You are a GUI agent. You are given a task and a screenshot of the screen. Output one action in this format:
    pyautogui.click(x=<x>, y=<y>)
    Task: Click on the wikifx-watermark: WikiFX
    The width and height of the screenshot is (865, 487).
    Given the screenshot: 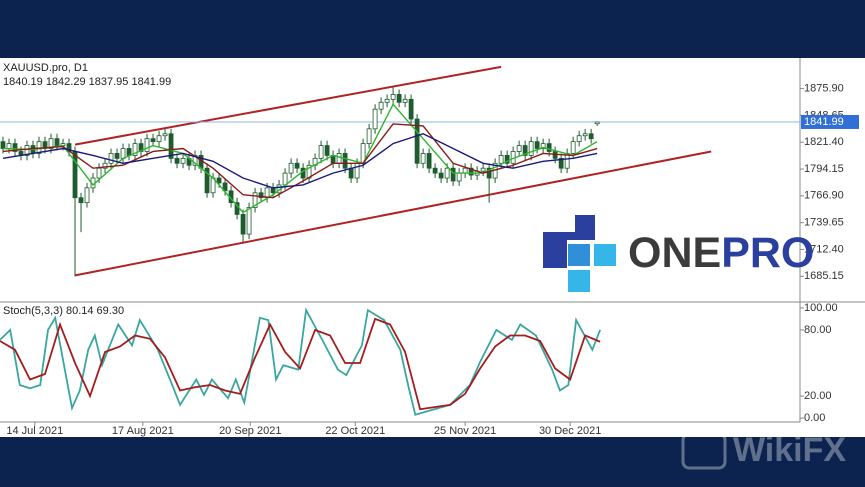 What is the action you would take?
    pyautogui.click(x=763, y=450)
    